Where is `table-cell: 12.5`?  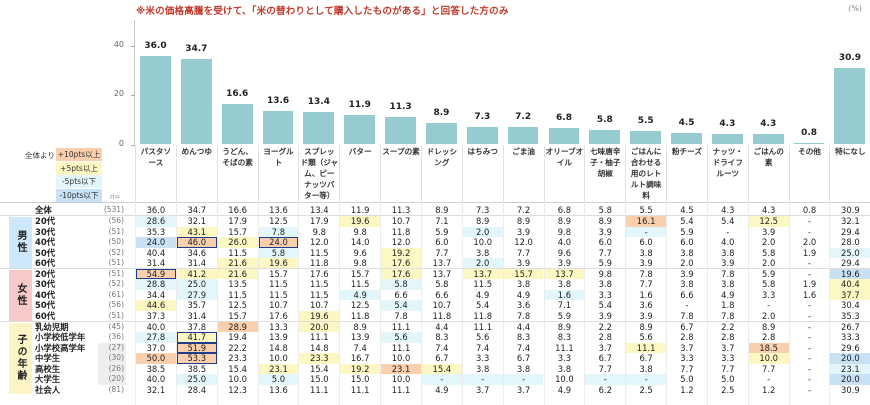
table-cell: 12.5 is located at coordinates (278, 221).